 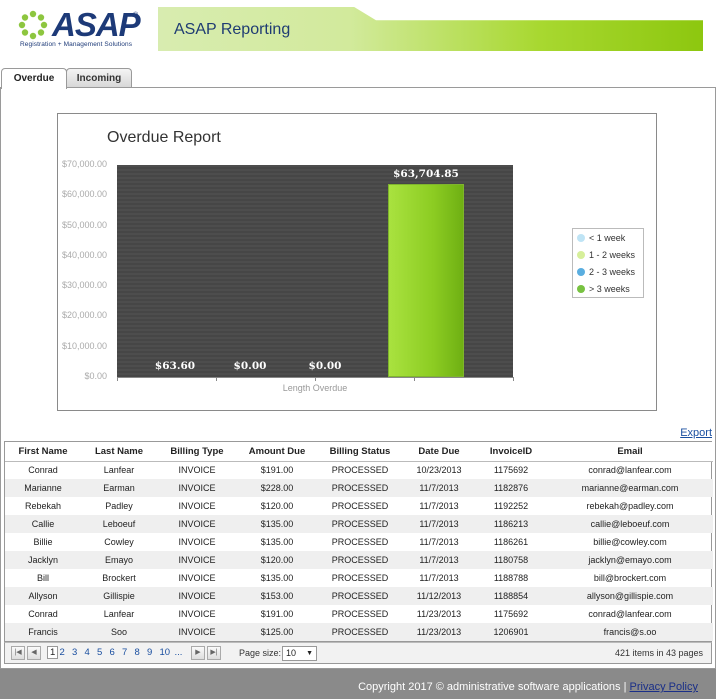 What do you see at coordinates (34, 653) in the screenshot?
I see `prev-page-button: ◀` at bounding box center [34, 653].